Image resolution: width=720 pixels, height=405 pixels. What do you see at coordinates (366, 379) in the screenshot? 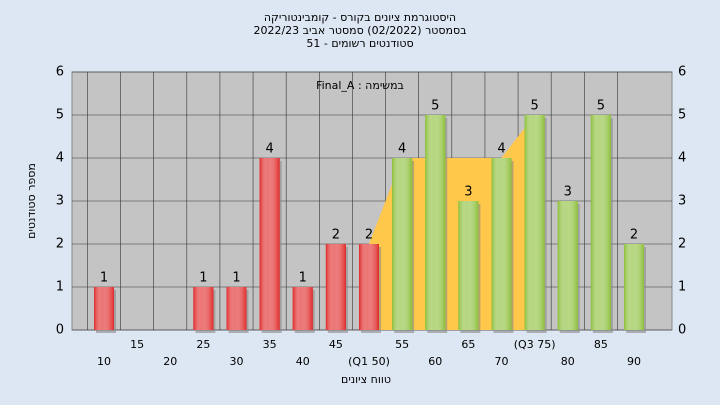
I see `x-axis-label: טווח ציונים` at bounding box center [366, 379].